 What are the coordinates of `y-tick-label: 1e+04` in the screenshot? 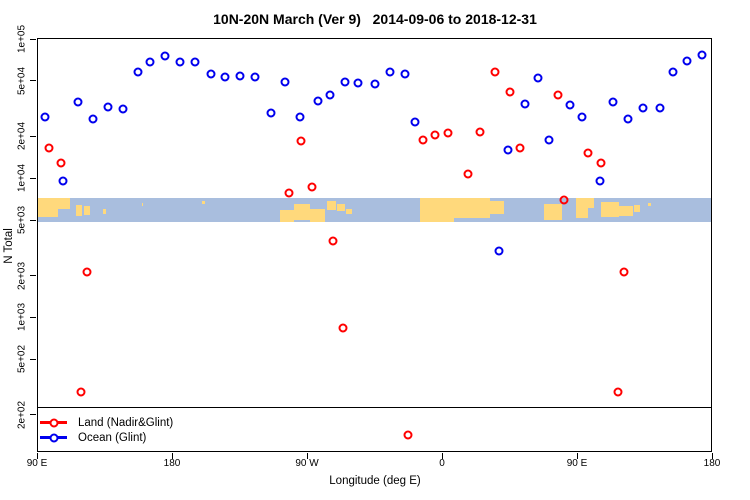 It's located at (22, 178).